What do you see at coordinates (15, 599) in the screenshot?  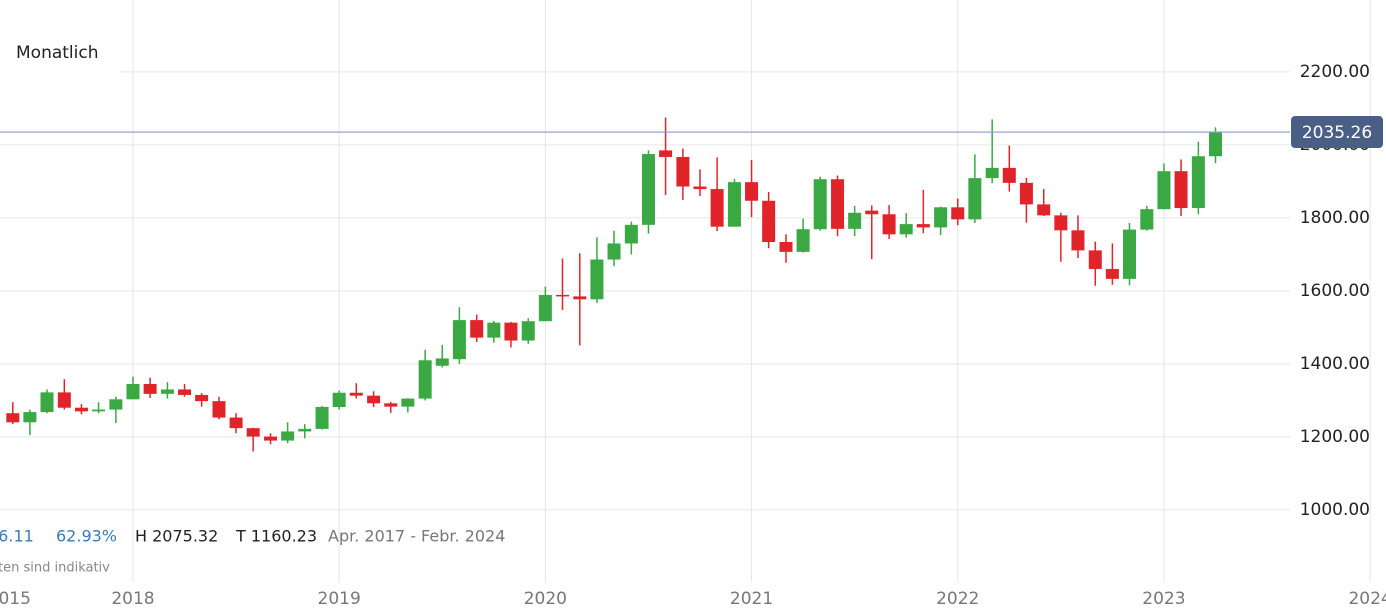 I see `x-tick-label: 2015` at bounding box center [15, 599].